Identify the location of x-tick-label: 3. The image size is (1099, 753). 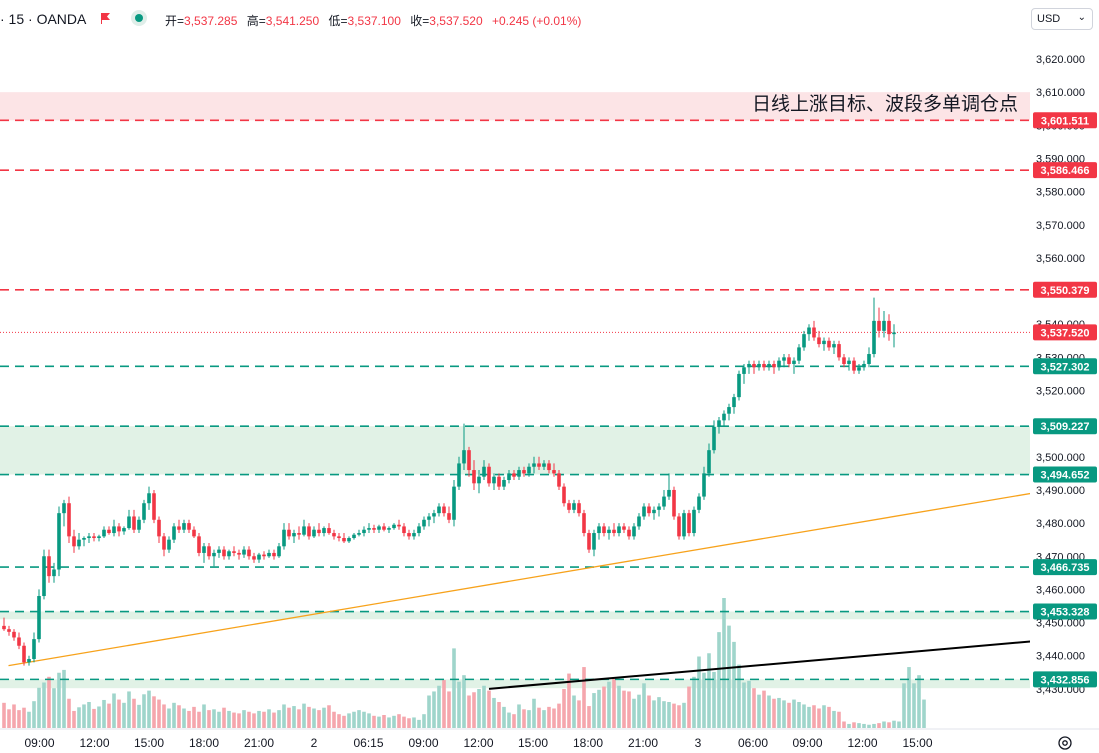
(698, 743).